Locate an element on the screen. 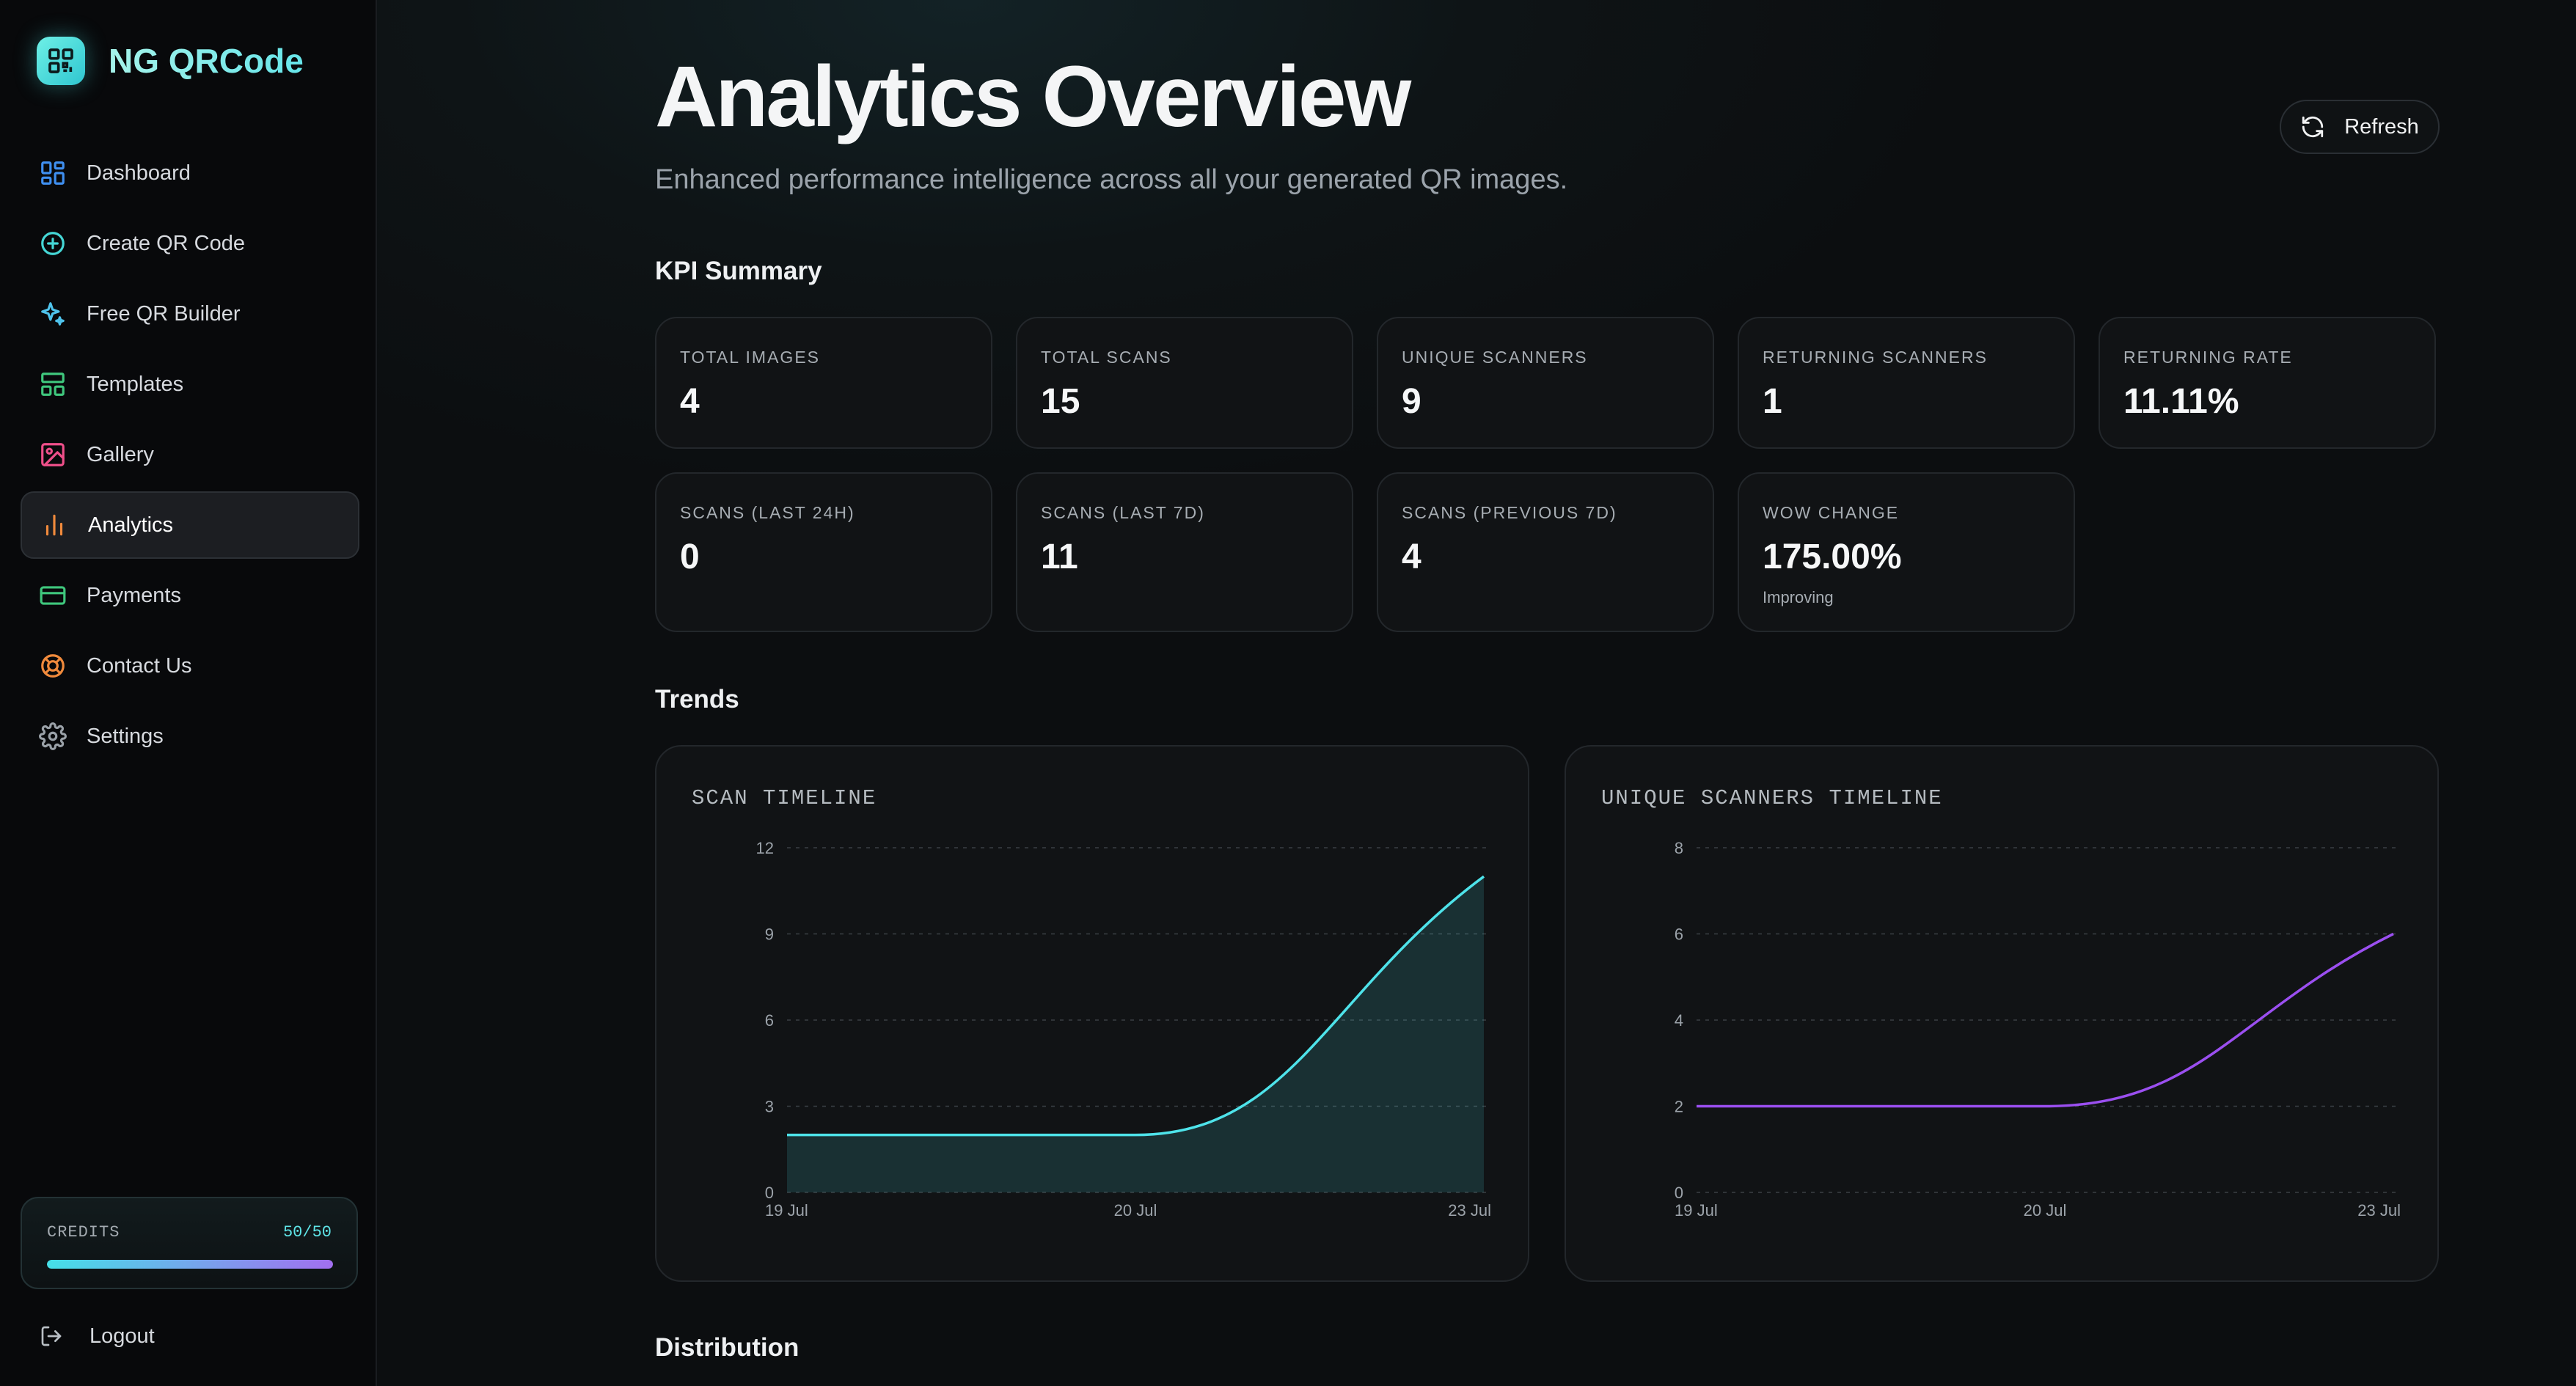 This screenshot has height=1386, width=2576. kpi-value: 175.00% is located at coordinates (1833, 557).